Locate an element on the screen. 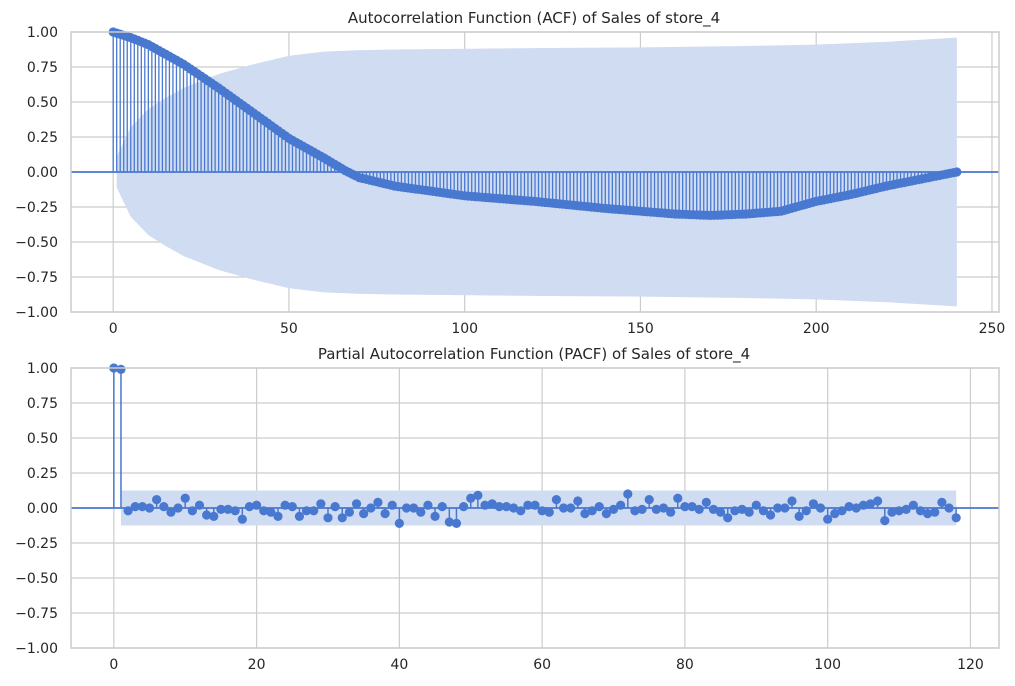 This screenshot has width=1015, height=686. pacf-x-tick-label: 120 is located at coordinates (970, 665).